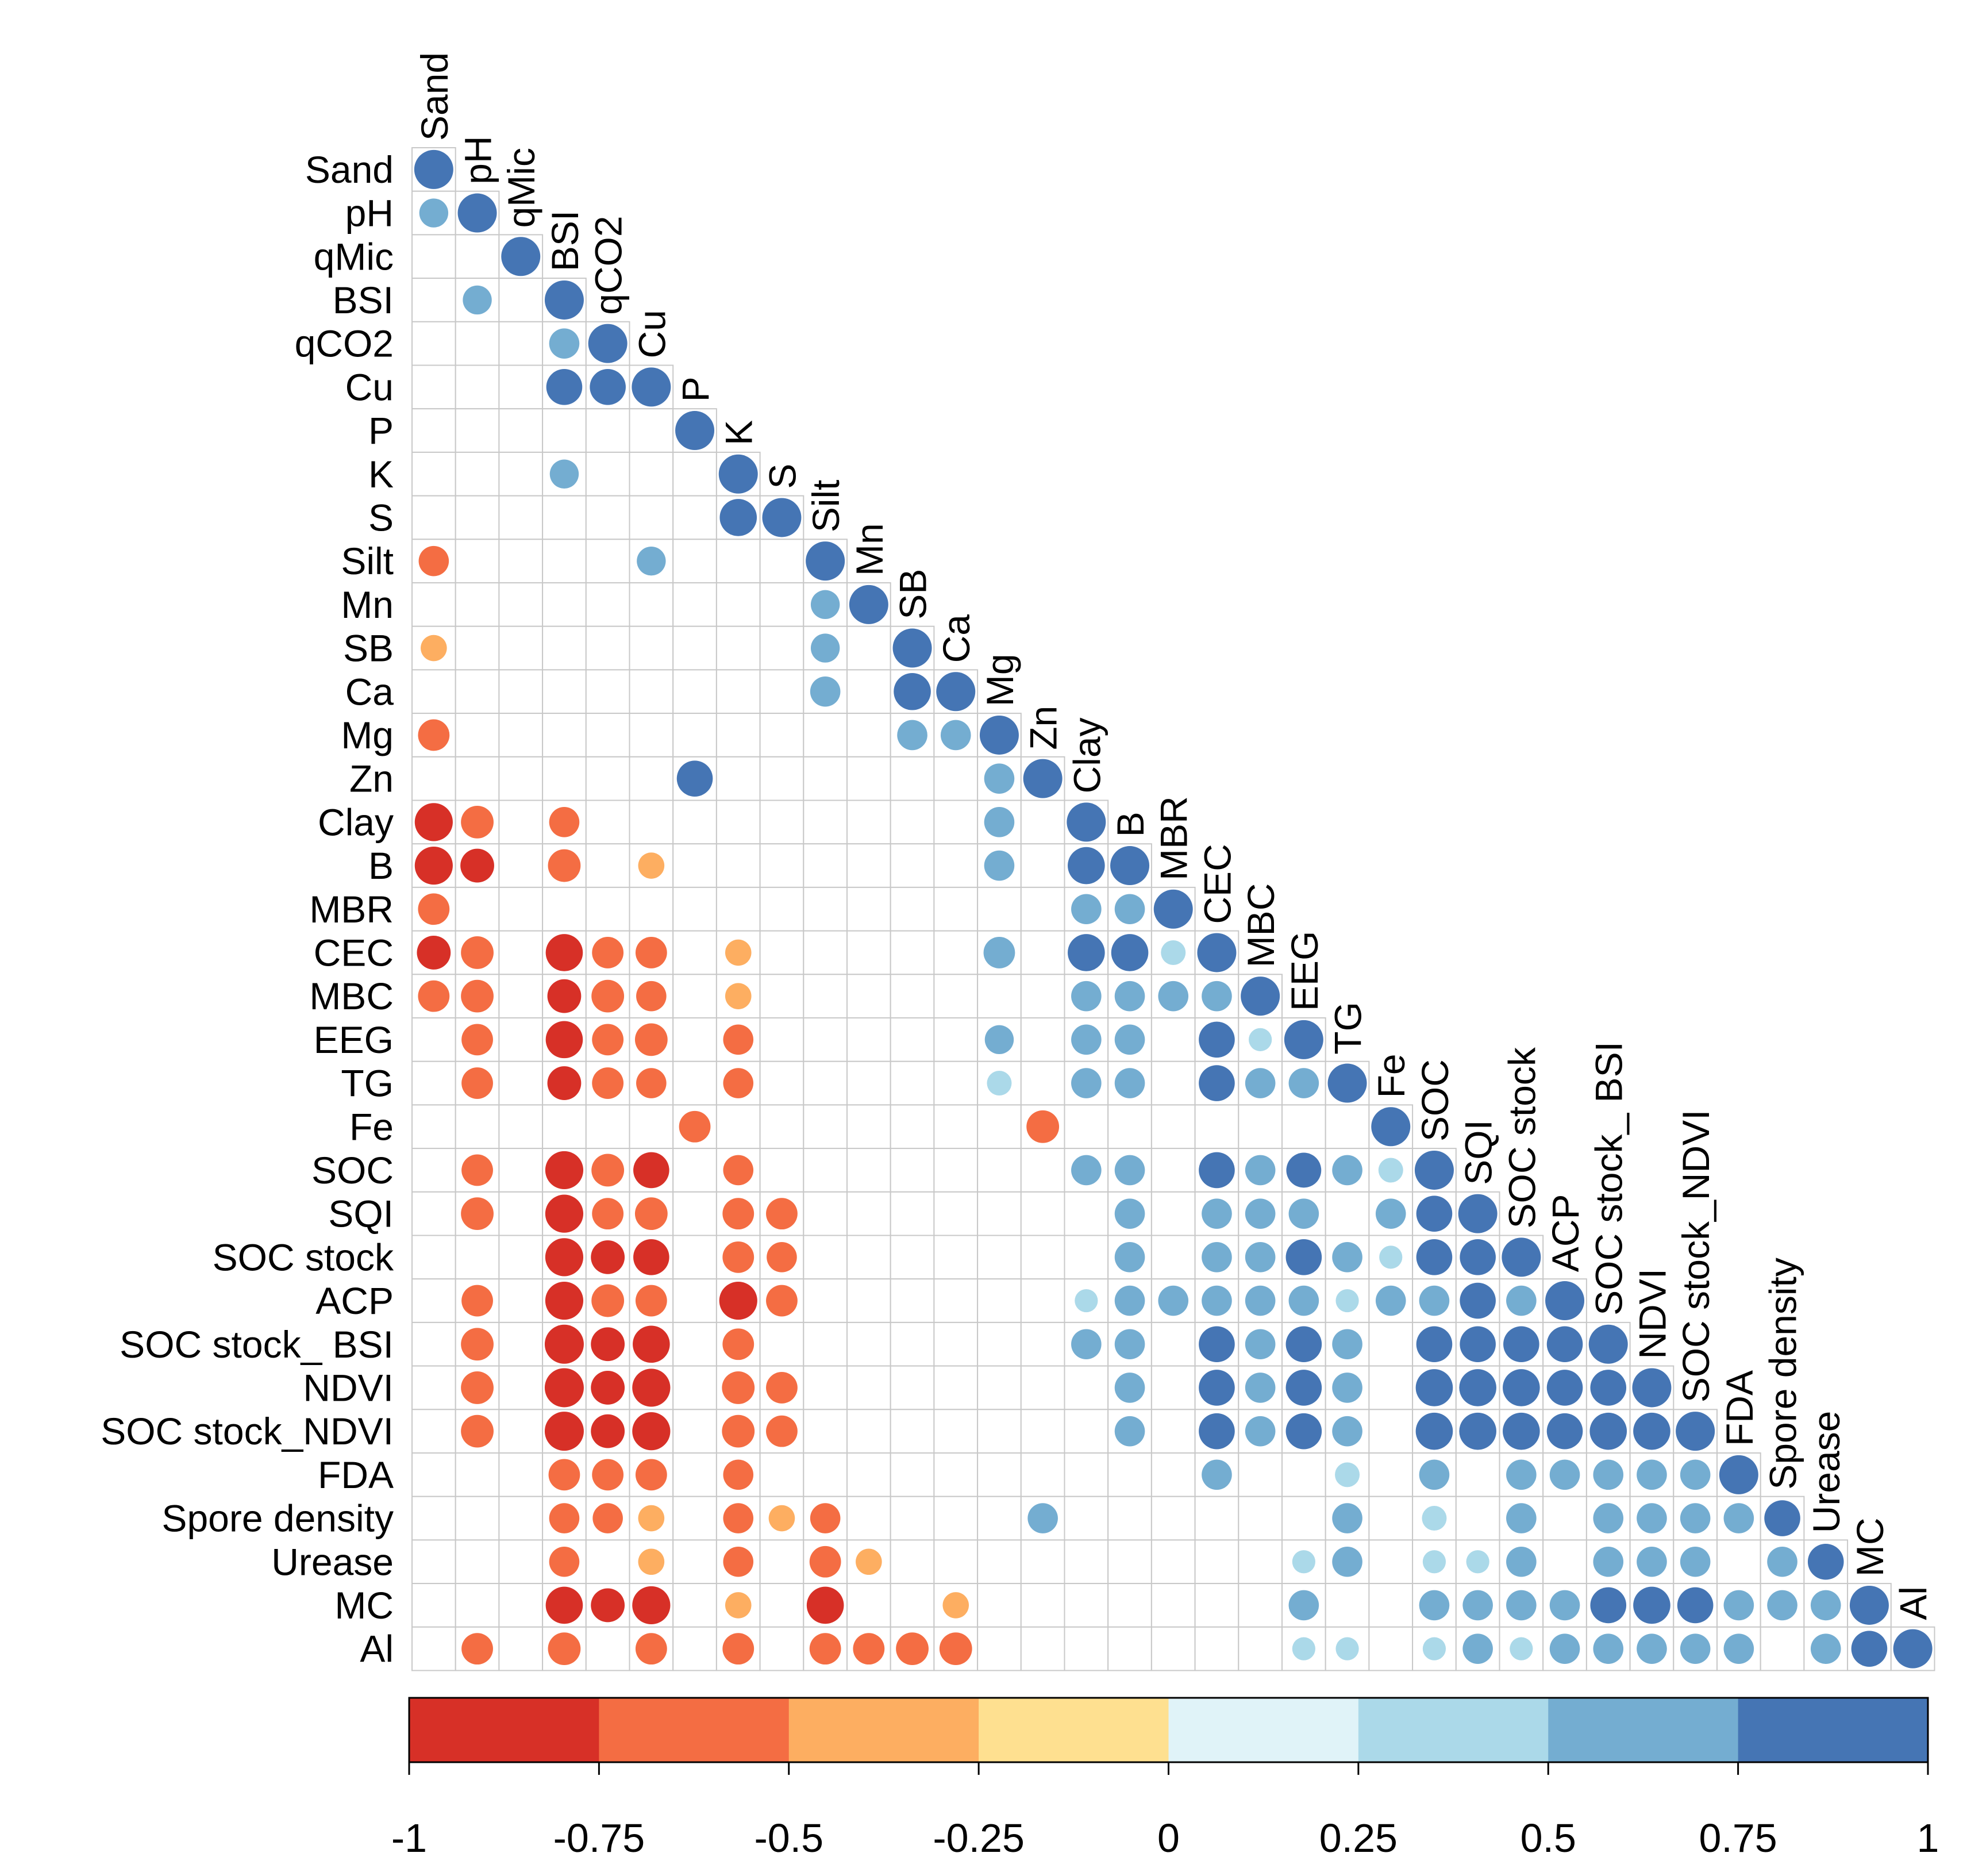 The width and height of the screenshot is (1967, 1876). Describe the element at coordinates (608, 343) in the screenshot. I see `corr-circle-qco2-qco2` at that location.